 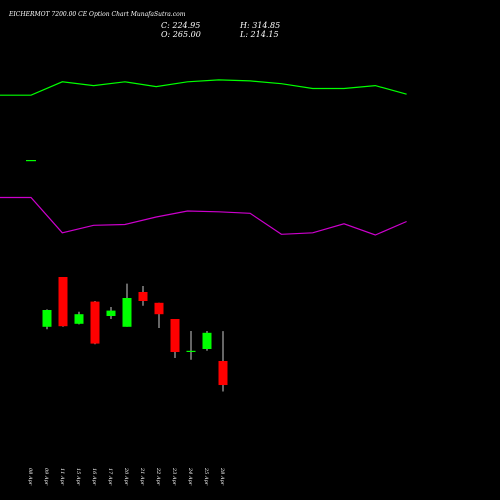 I want to click on candle-25-apr, so click(x=207, y=341).